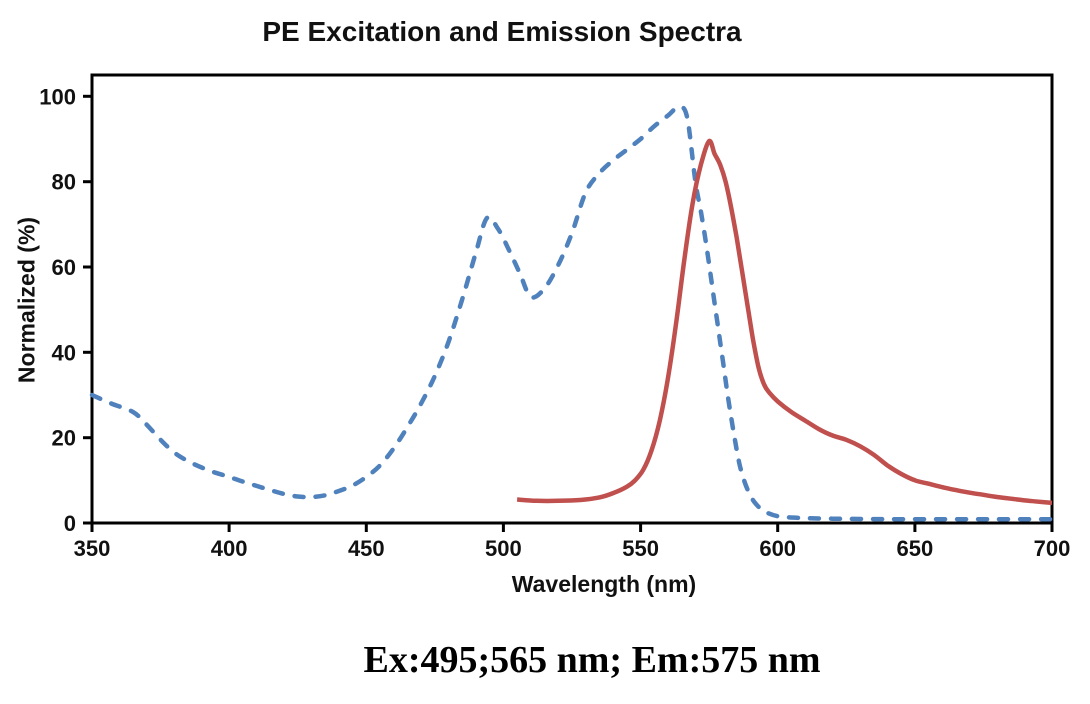  Describe the element at coordinates (366, 548) in the screenshot. I see `x-tick-label: 450` at that location.